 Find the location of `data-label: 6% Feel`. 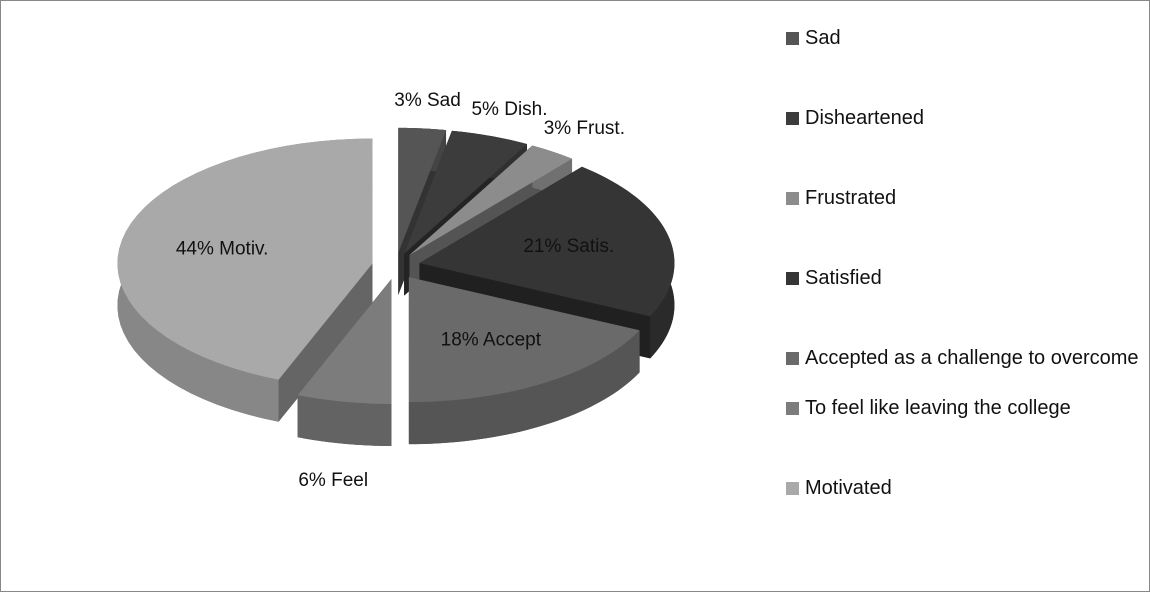

data-label: 6% Feel is located at coordinates (333, 480).